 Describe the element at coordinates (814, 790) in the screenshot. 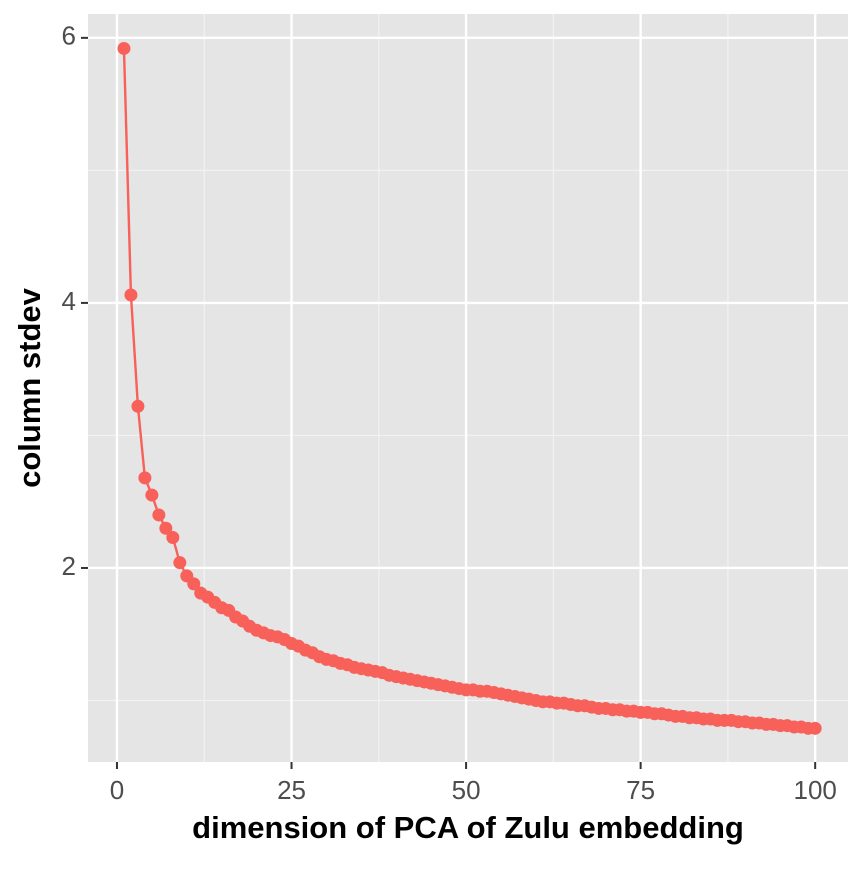

I see `x-tick-label: 100` at that location.